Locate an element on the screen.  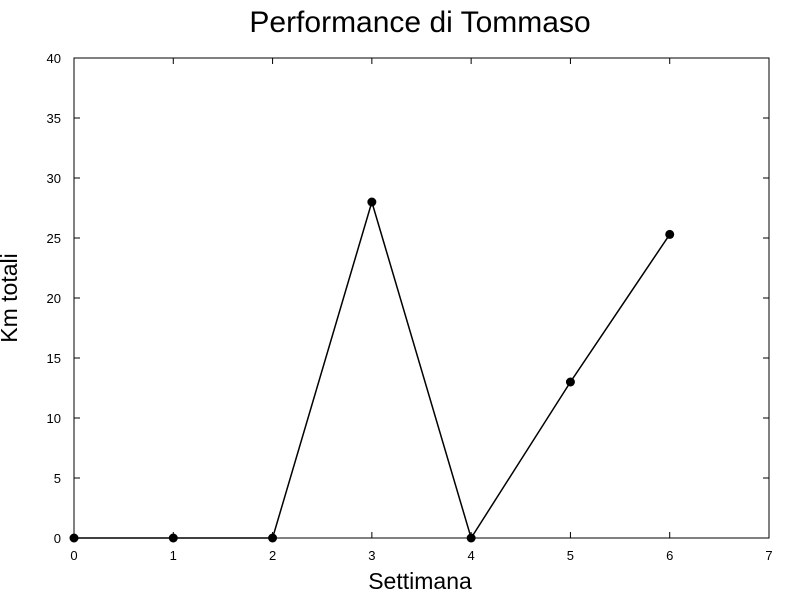
x-tick-label: 3 is located at coordinates (371, 555).